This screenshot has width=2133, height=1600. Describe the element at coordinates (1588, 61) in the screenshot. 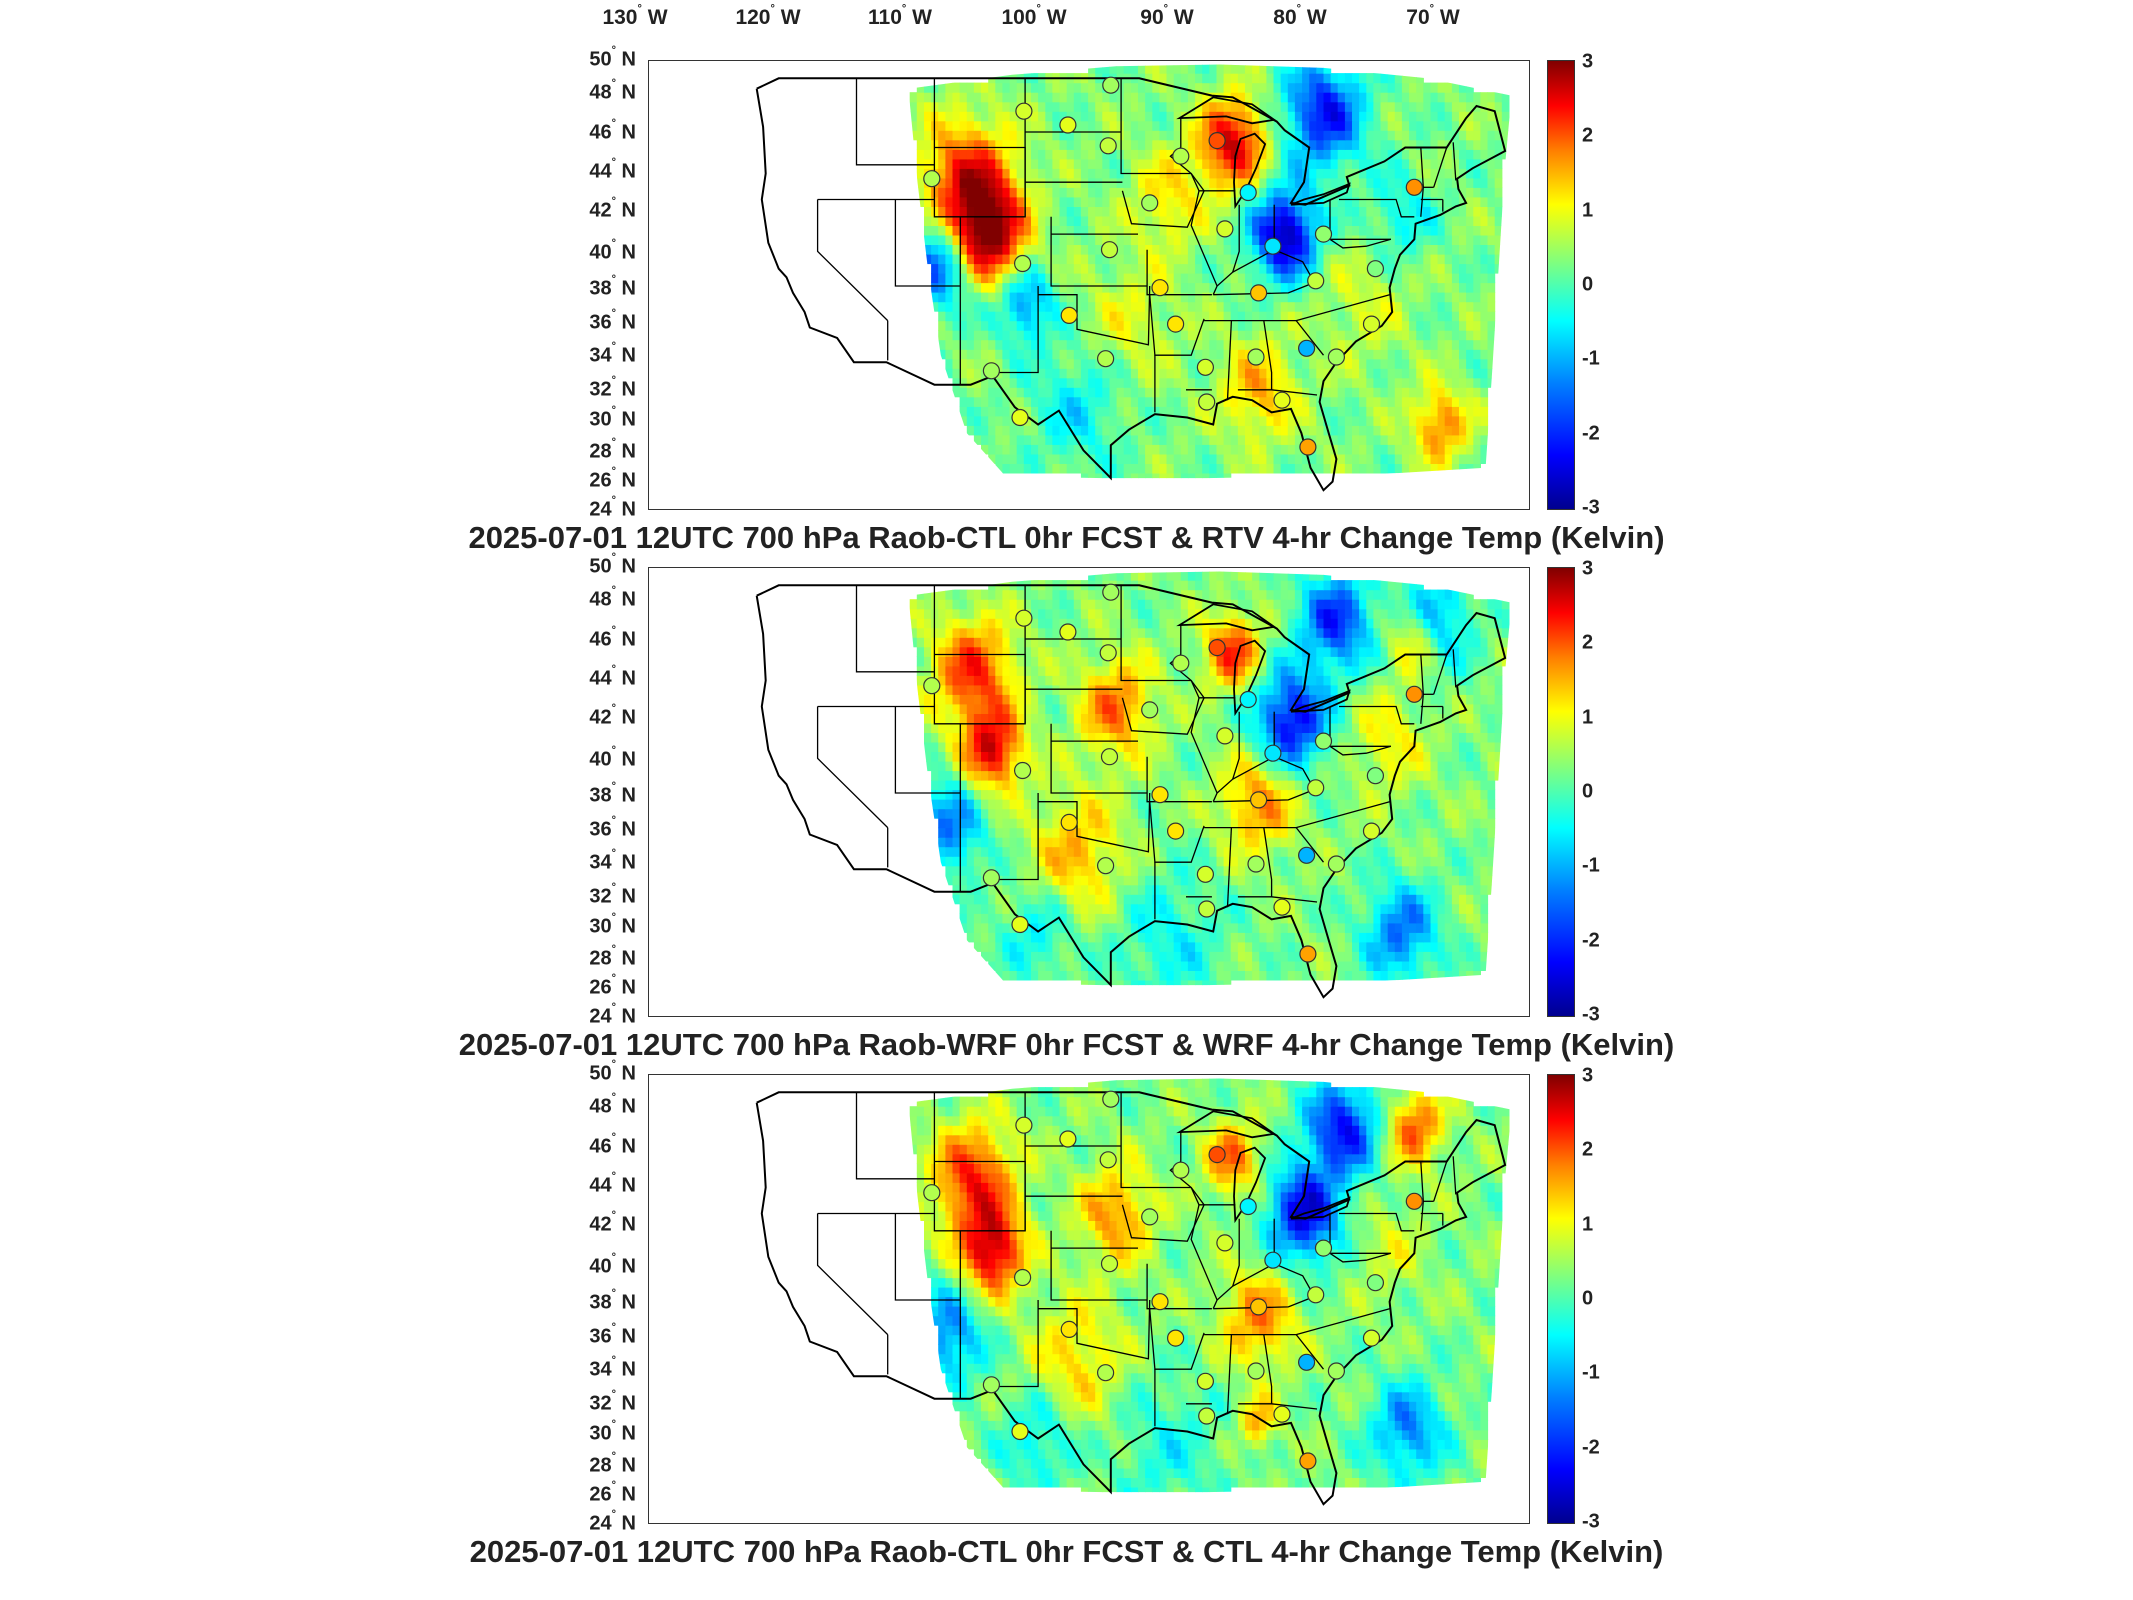

I see `colorbar-tick-label: 3` at that location.